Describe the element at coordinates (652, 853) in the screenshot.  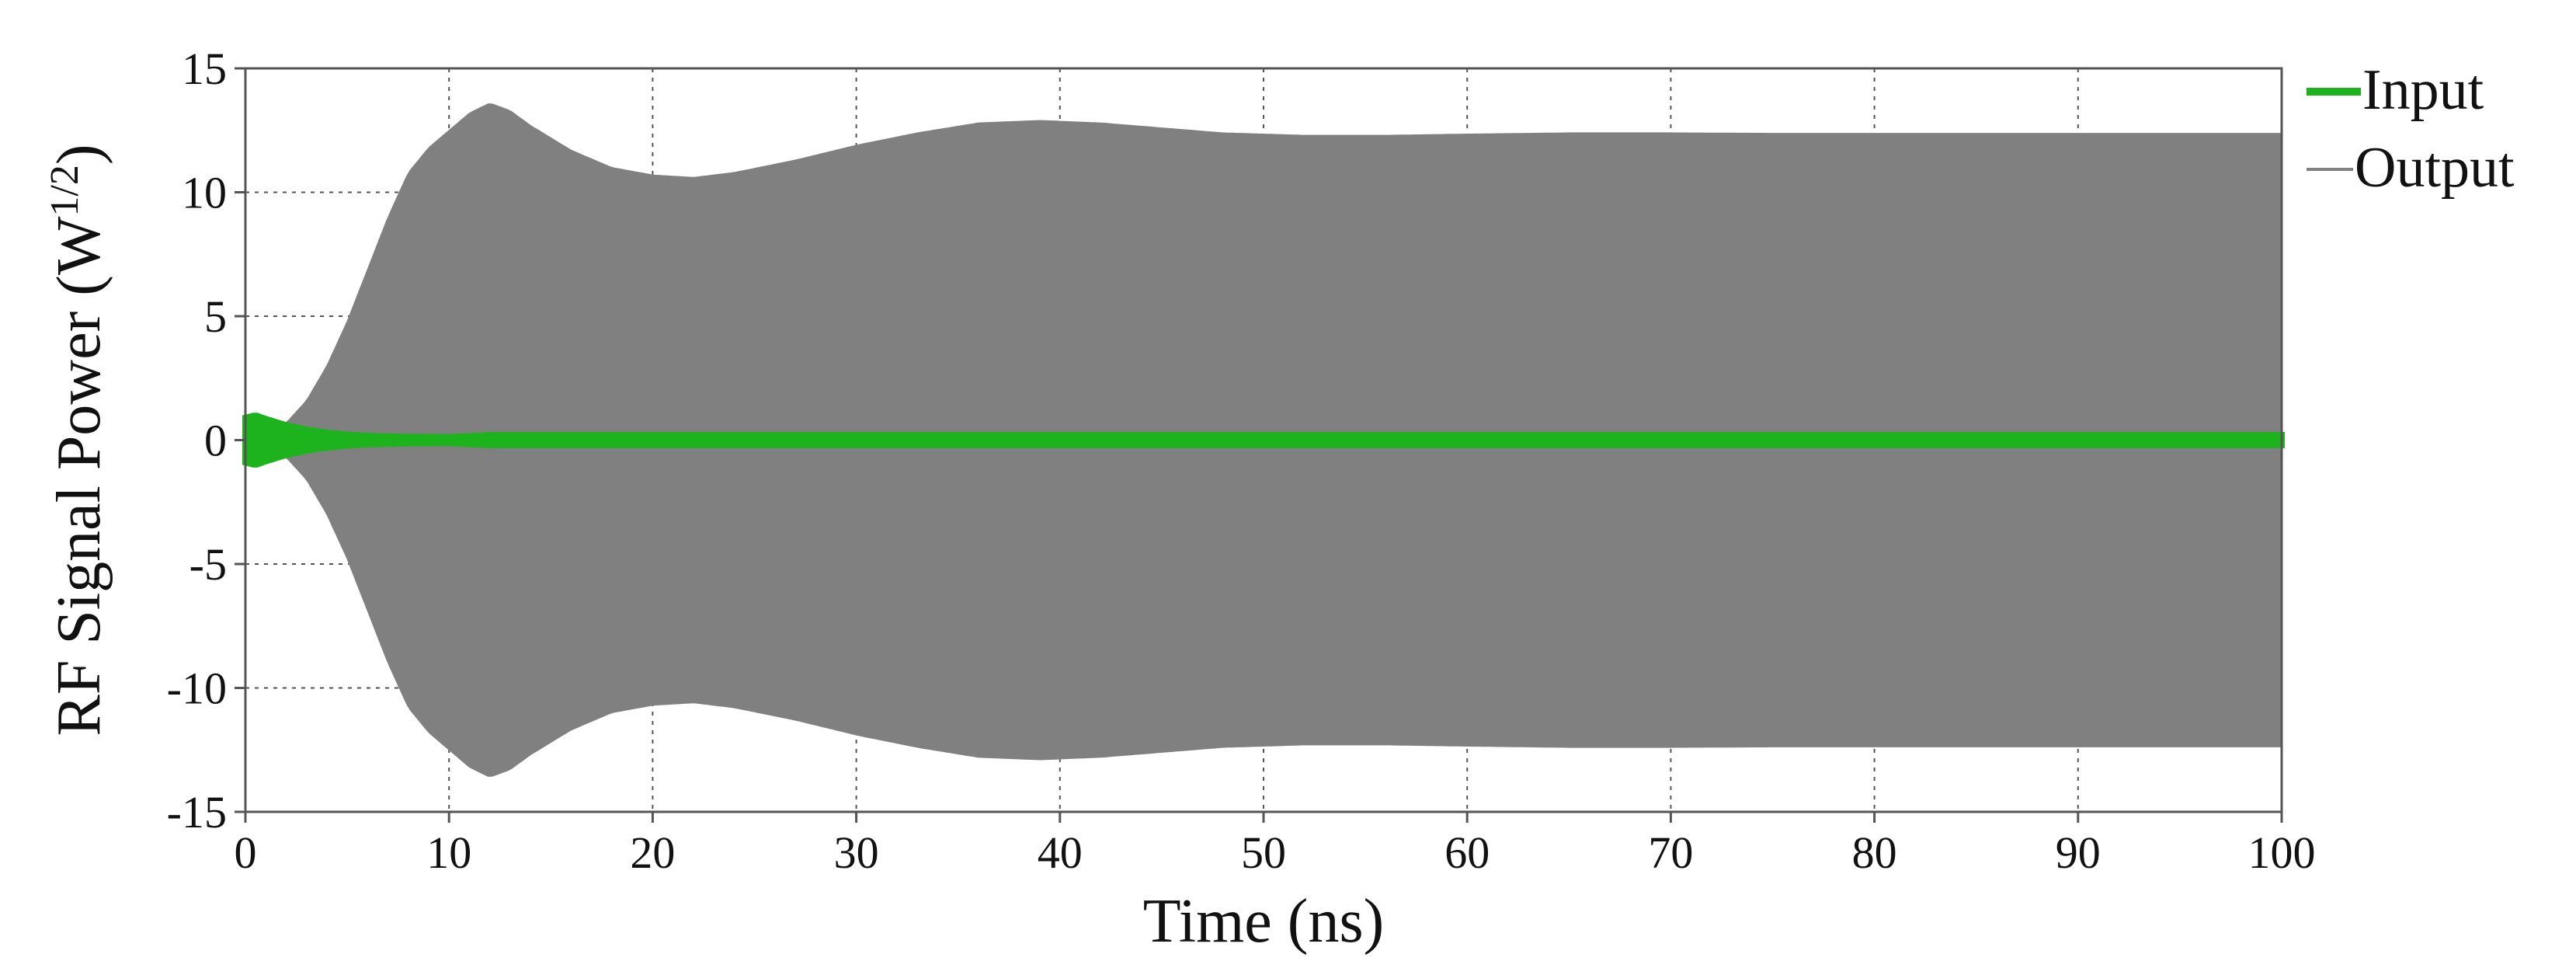
I see `x-tick-label: 20` at that location.